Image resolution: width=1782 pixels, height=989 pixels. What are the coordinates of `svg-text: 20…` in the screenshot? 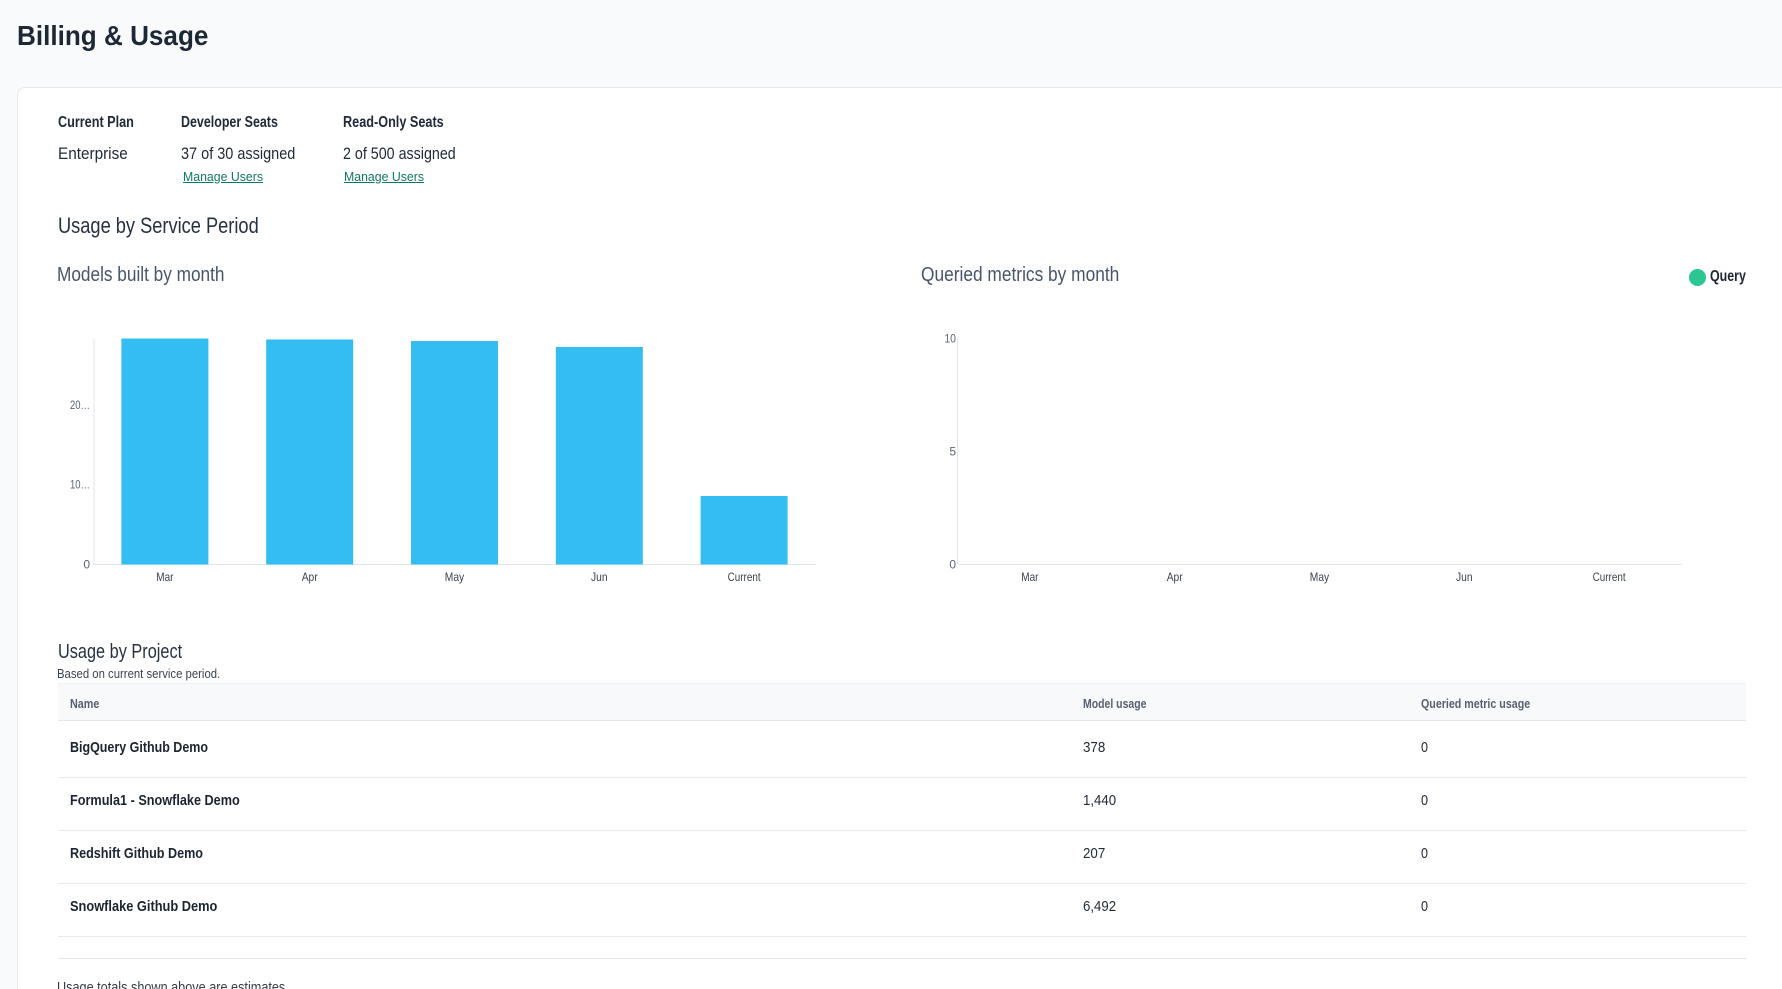 It's located at (80, 405).